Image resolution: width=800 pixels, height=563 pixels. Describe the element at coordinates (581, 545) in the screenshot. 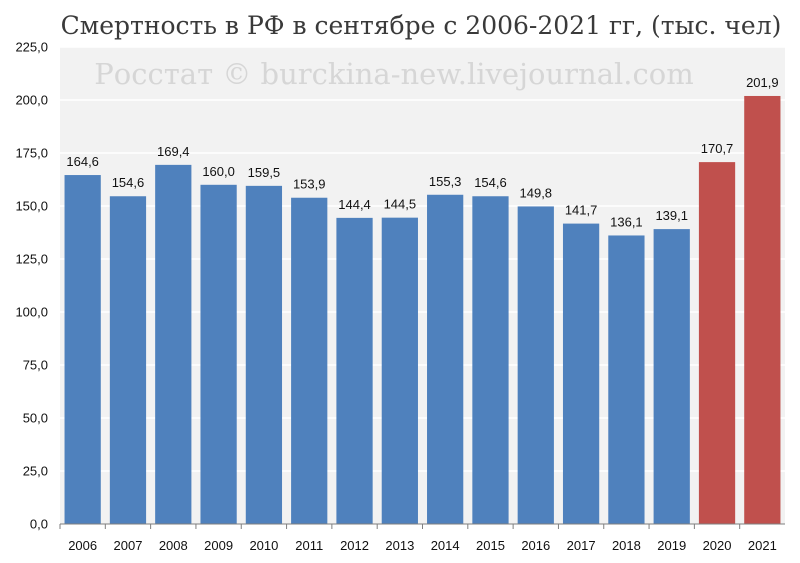

I see `x-tick-label: 2017` at that location.